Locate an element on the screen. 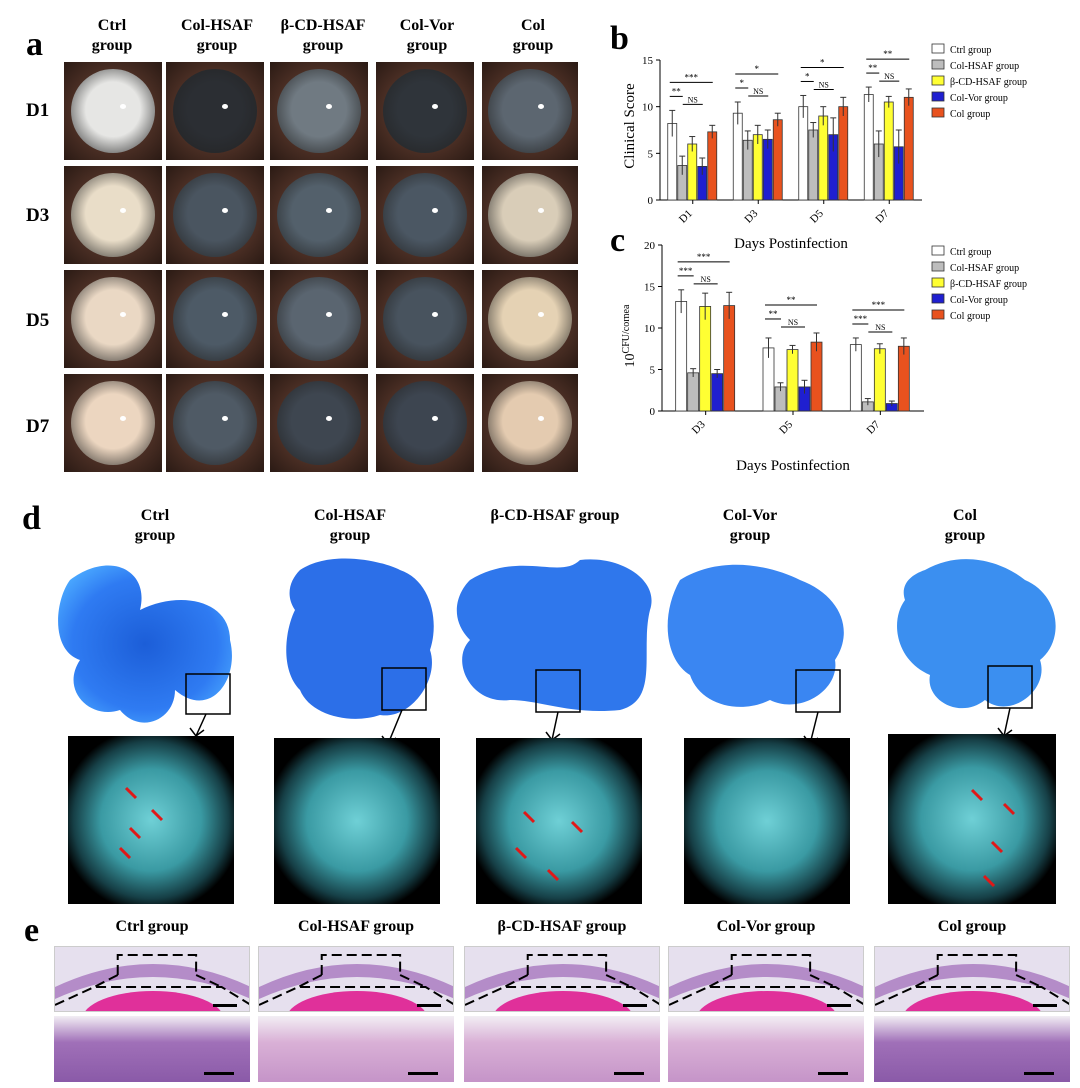  x-tick-label: D7 is located at coordinates (882, 216).